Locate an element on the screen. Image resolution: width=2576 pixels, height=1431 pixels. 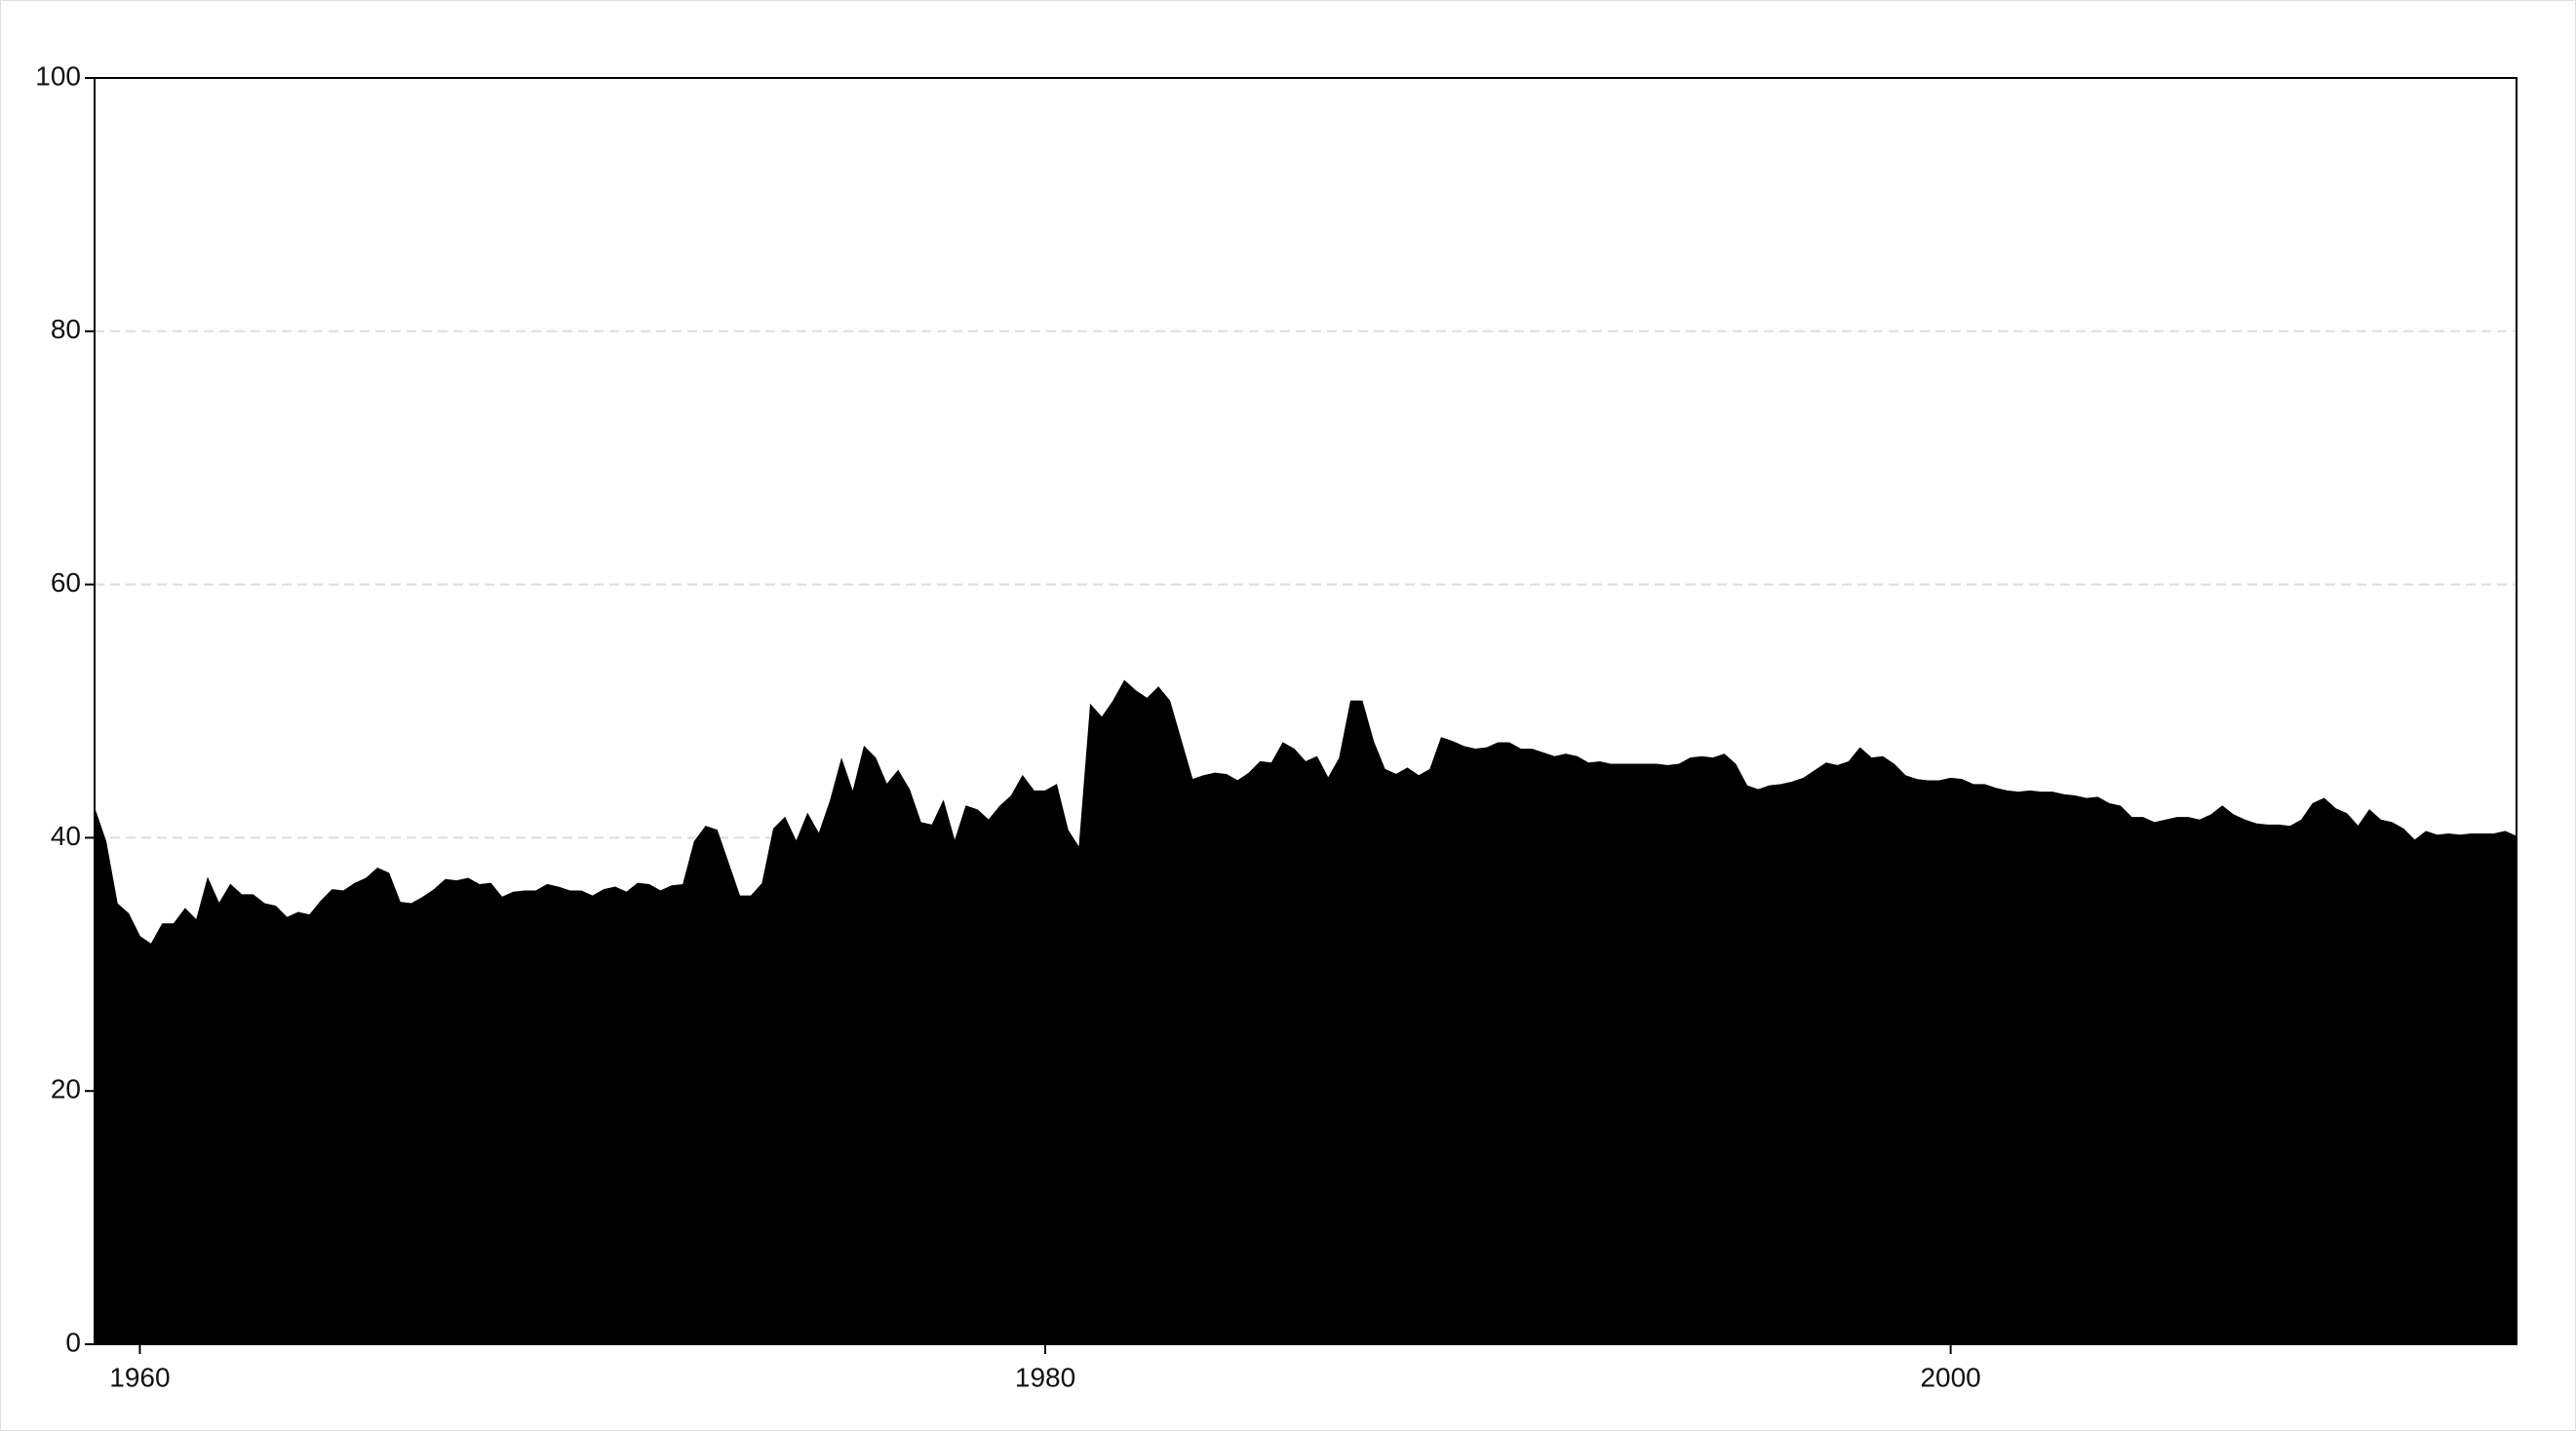
y-tick-label: 20 is located at coordinates (66, 1089).